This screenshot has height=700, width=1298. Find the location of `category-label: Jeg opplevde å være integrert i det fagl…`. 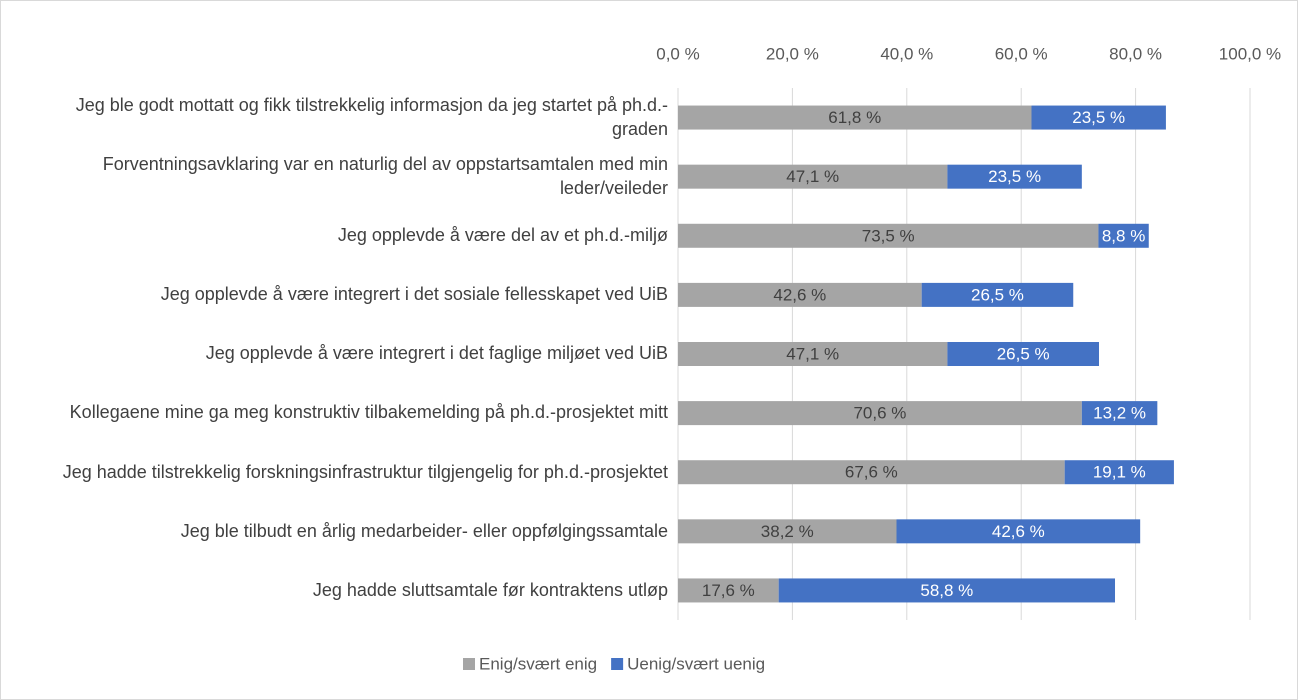

category-label: Jeg opplevde å være integrert i det fagl… is located at coordinates (436, 353).